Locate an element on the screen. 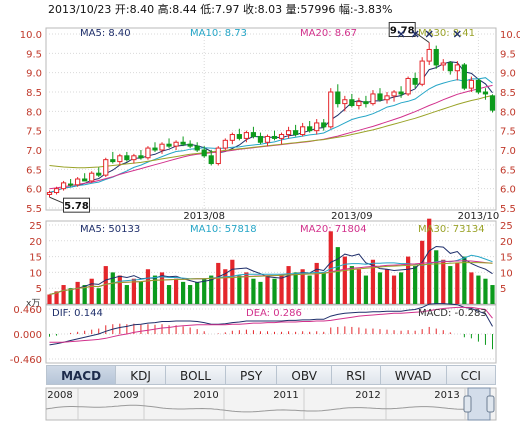 This screenshot has height=431, width=520. tab-kdj: KDJ is located at coordinates (141, 375).